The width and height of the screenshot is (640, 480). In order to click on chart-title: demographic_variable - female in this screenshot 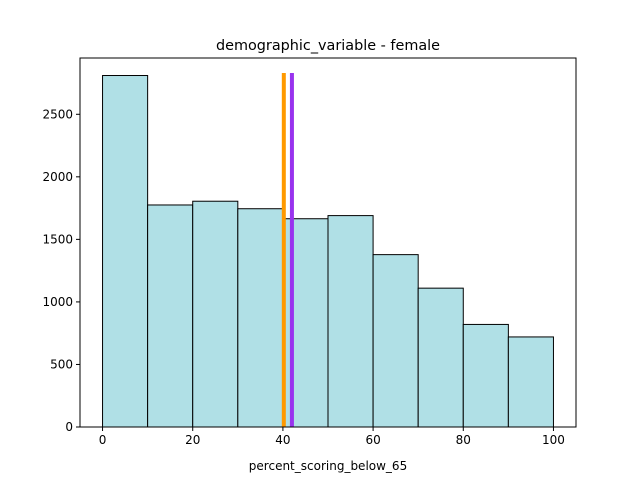, I will do `click(328, 46)`.